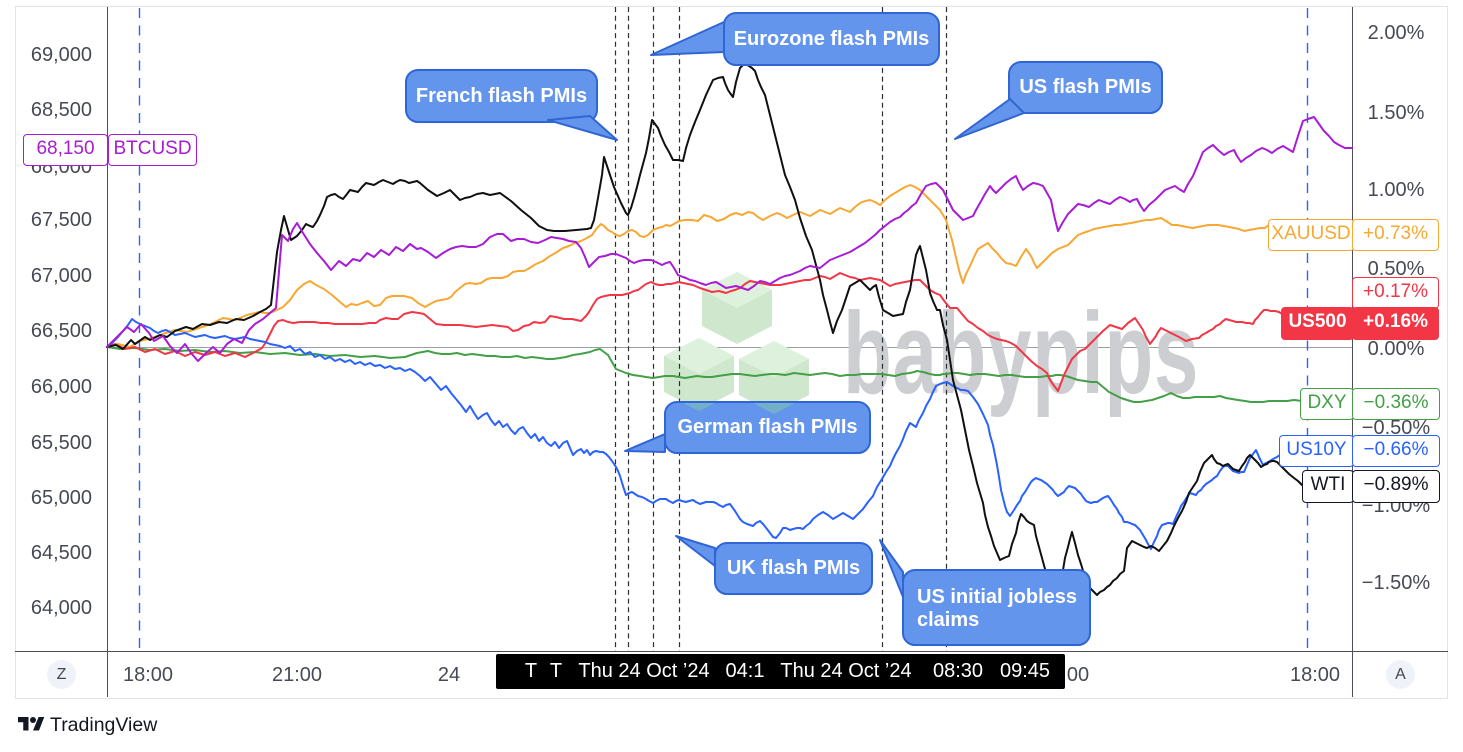  Describe the element at coordinates (1021, 353) in the screenshot. I see `svg-text: babypips` at that location.